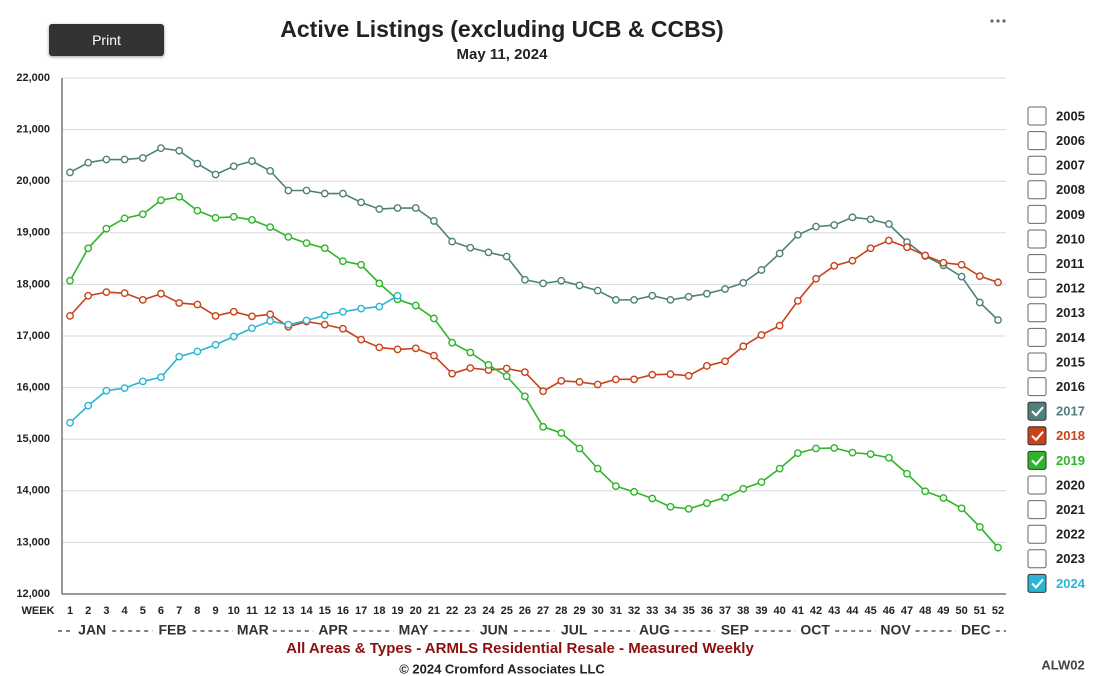 The image size is (1093, 676). Describe the element at coordinates (725, 611) in the screenshot. I see `x-tick-label: 37` at that location.